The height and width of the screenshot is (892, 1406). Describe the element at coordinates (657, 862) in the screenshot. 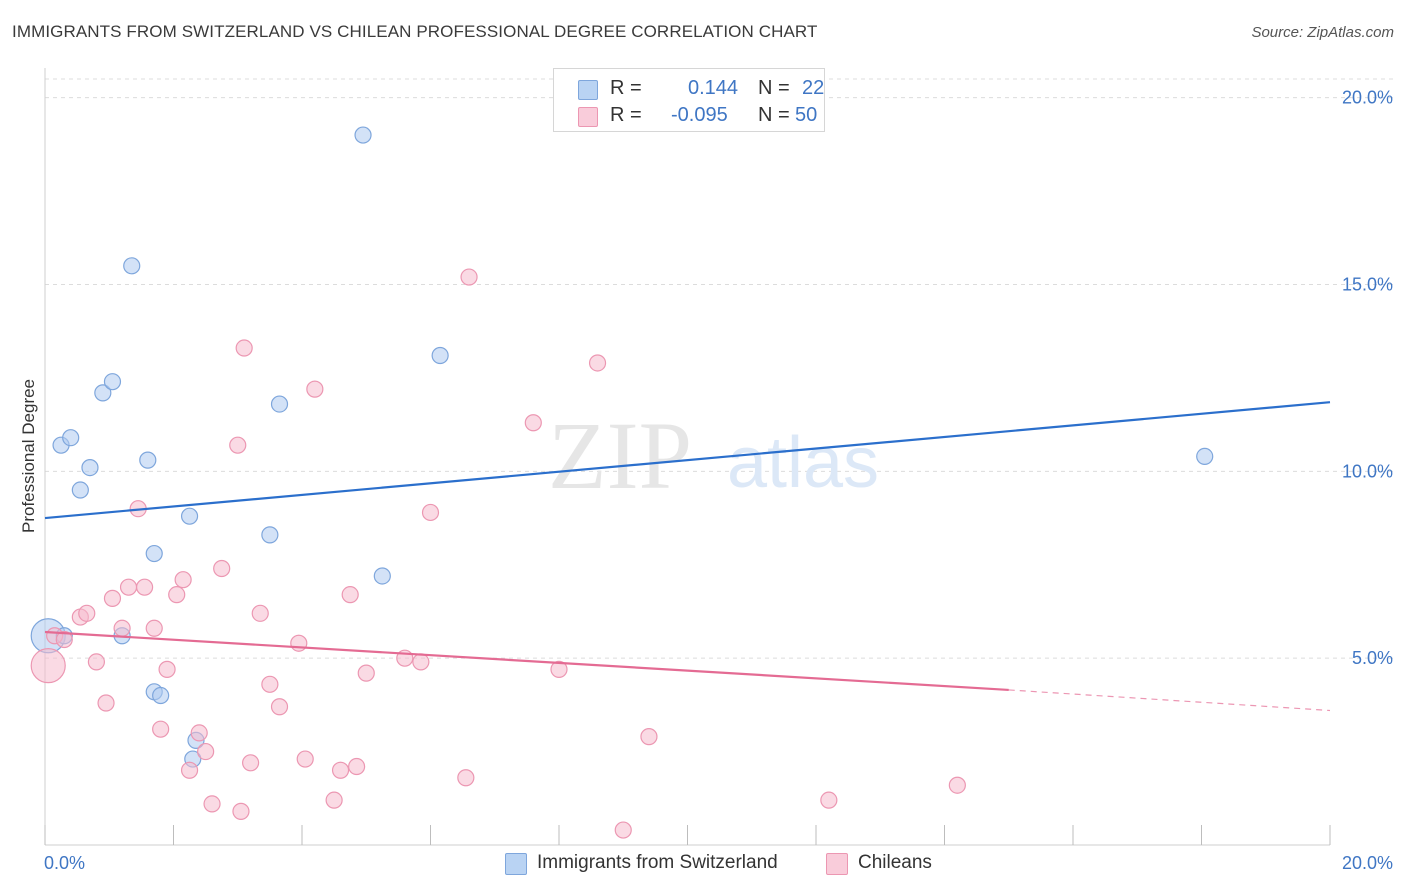

I see `legend-label: Immigrants from Switzerland` at that location.